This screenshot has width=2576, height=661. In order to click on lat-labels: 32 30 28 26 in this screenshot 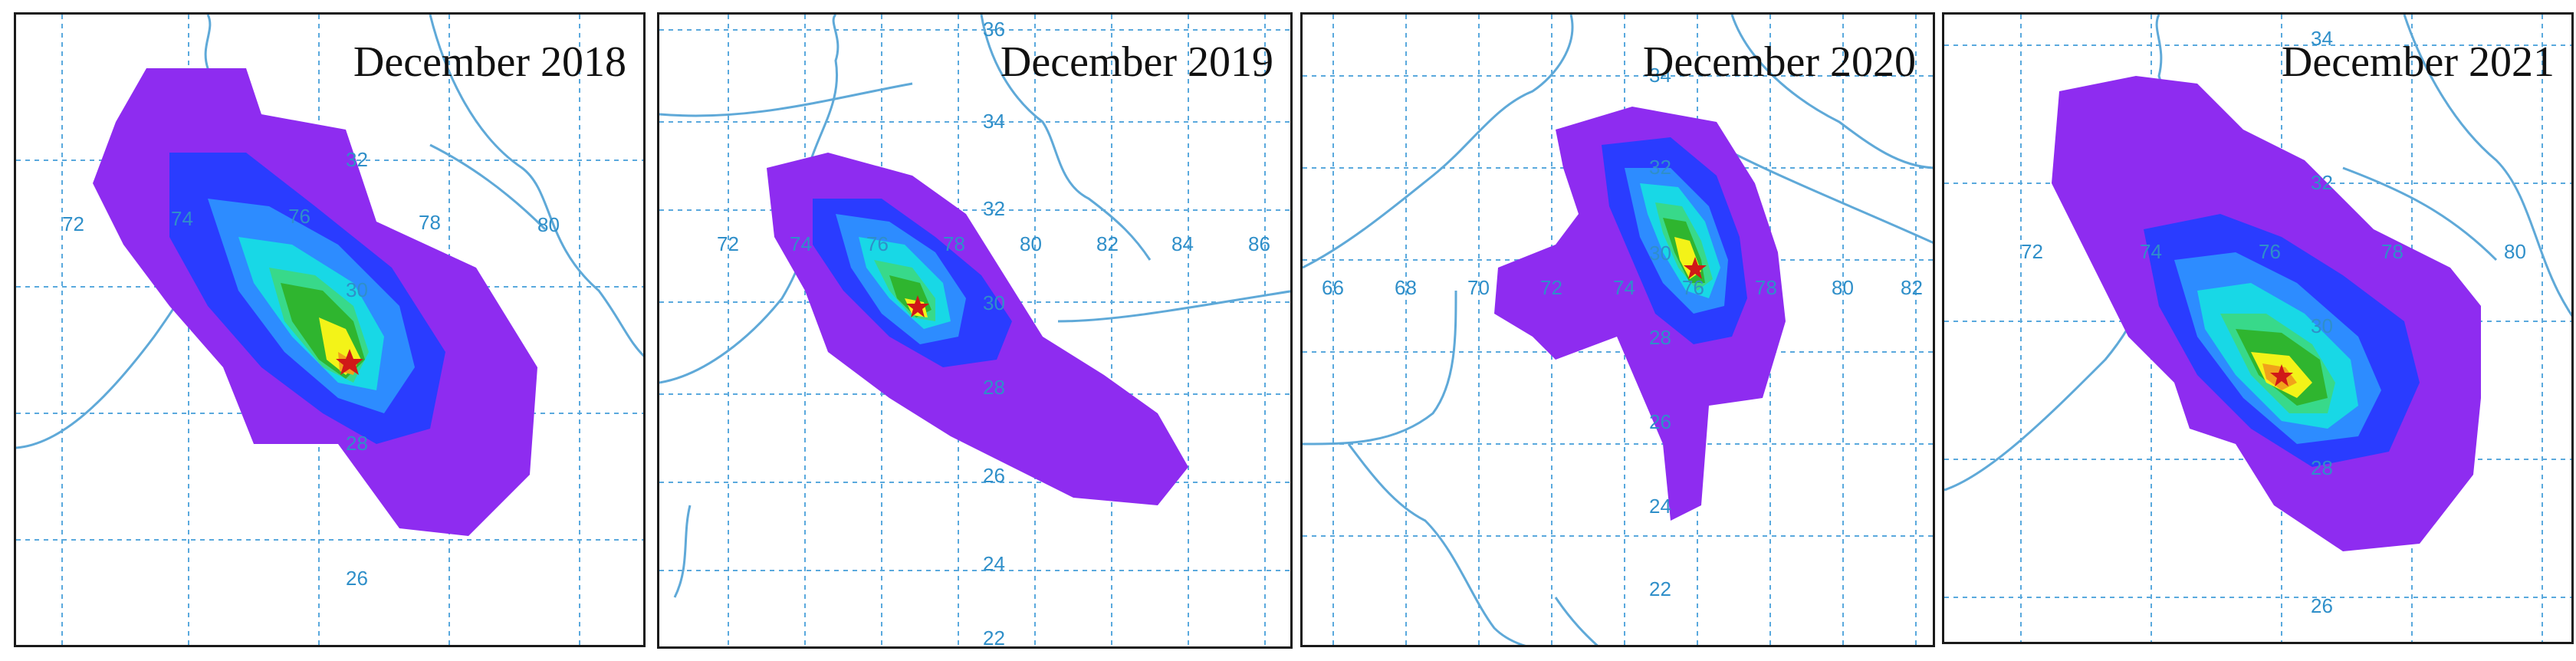, I will do `click(357, 369)`.